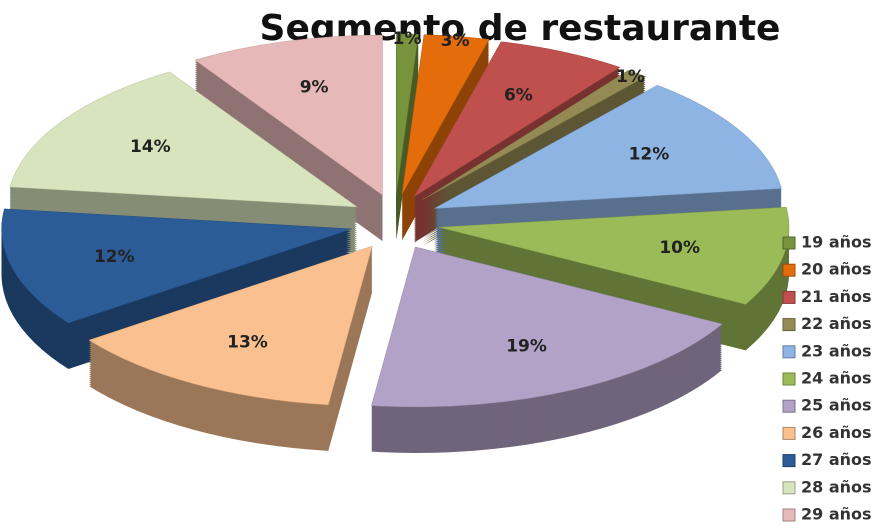 The image size is (889, 532). What do you see at coordinates (836, 486) in the screenshot?
I see `legend-label: 28 años` at bounding box center [836, 486].